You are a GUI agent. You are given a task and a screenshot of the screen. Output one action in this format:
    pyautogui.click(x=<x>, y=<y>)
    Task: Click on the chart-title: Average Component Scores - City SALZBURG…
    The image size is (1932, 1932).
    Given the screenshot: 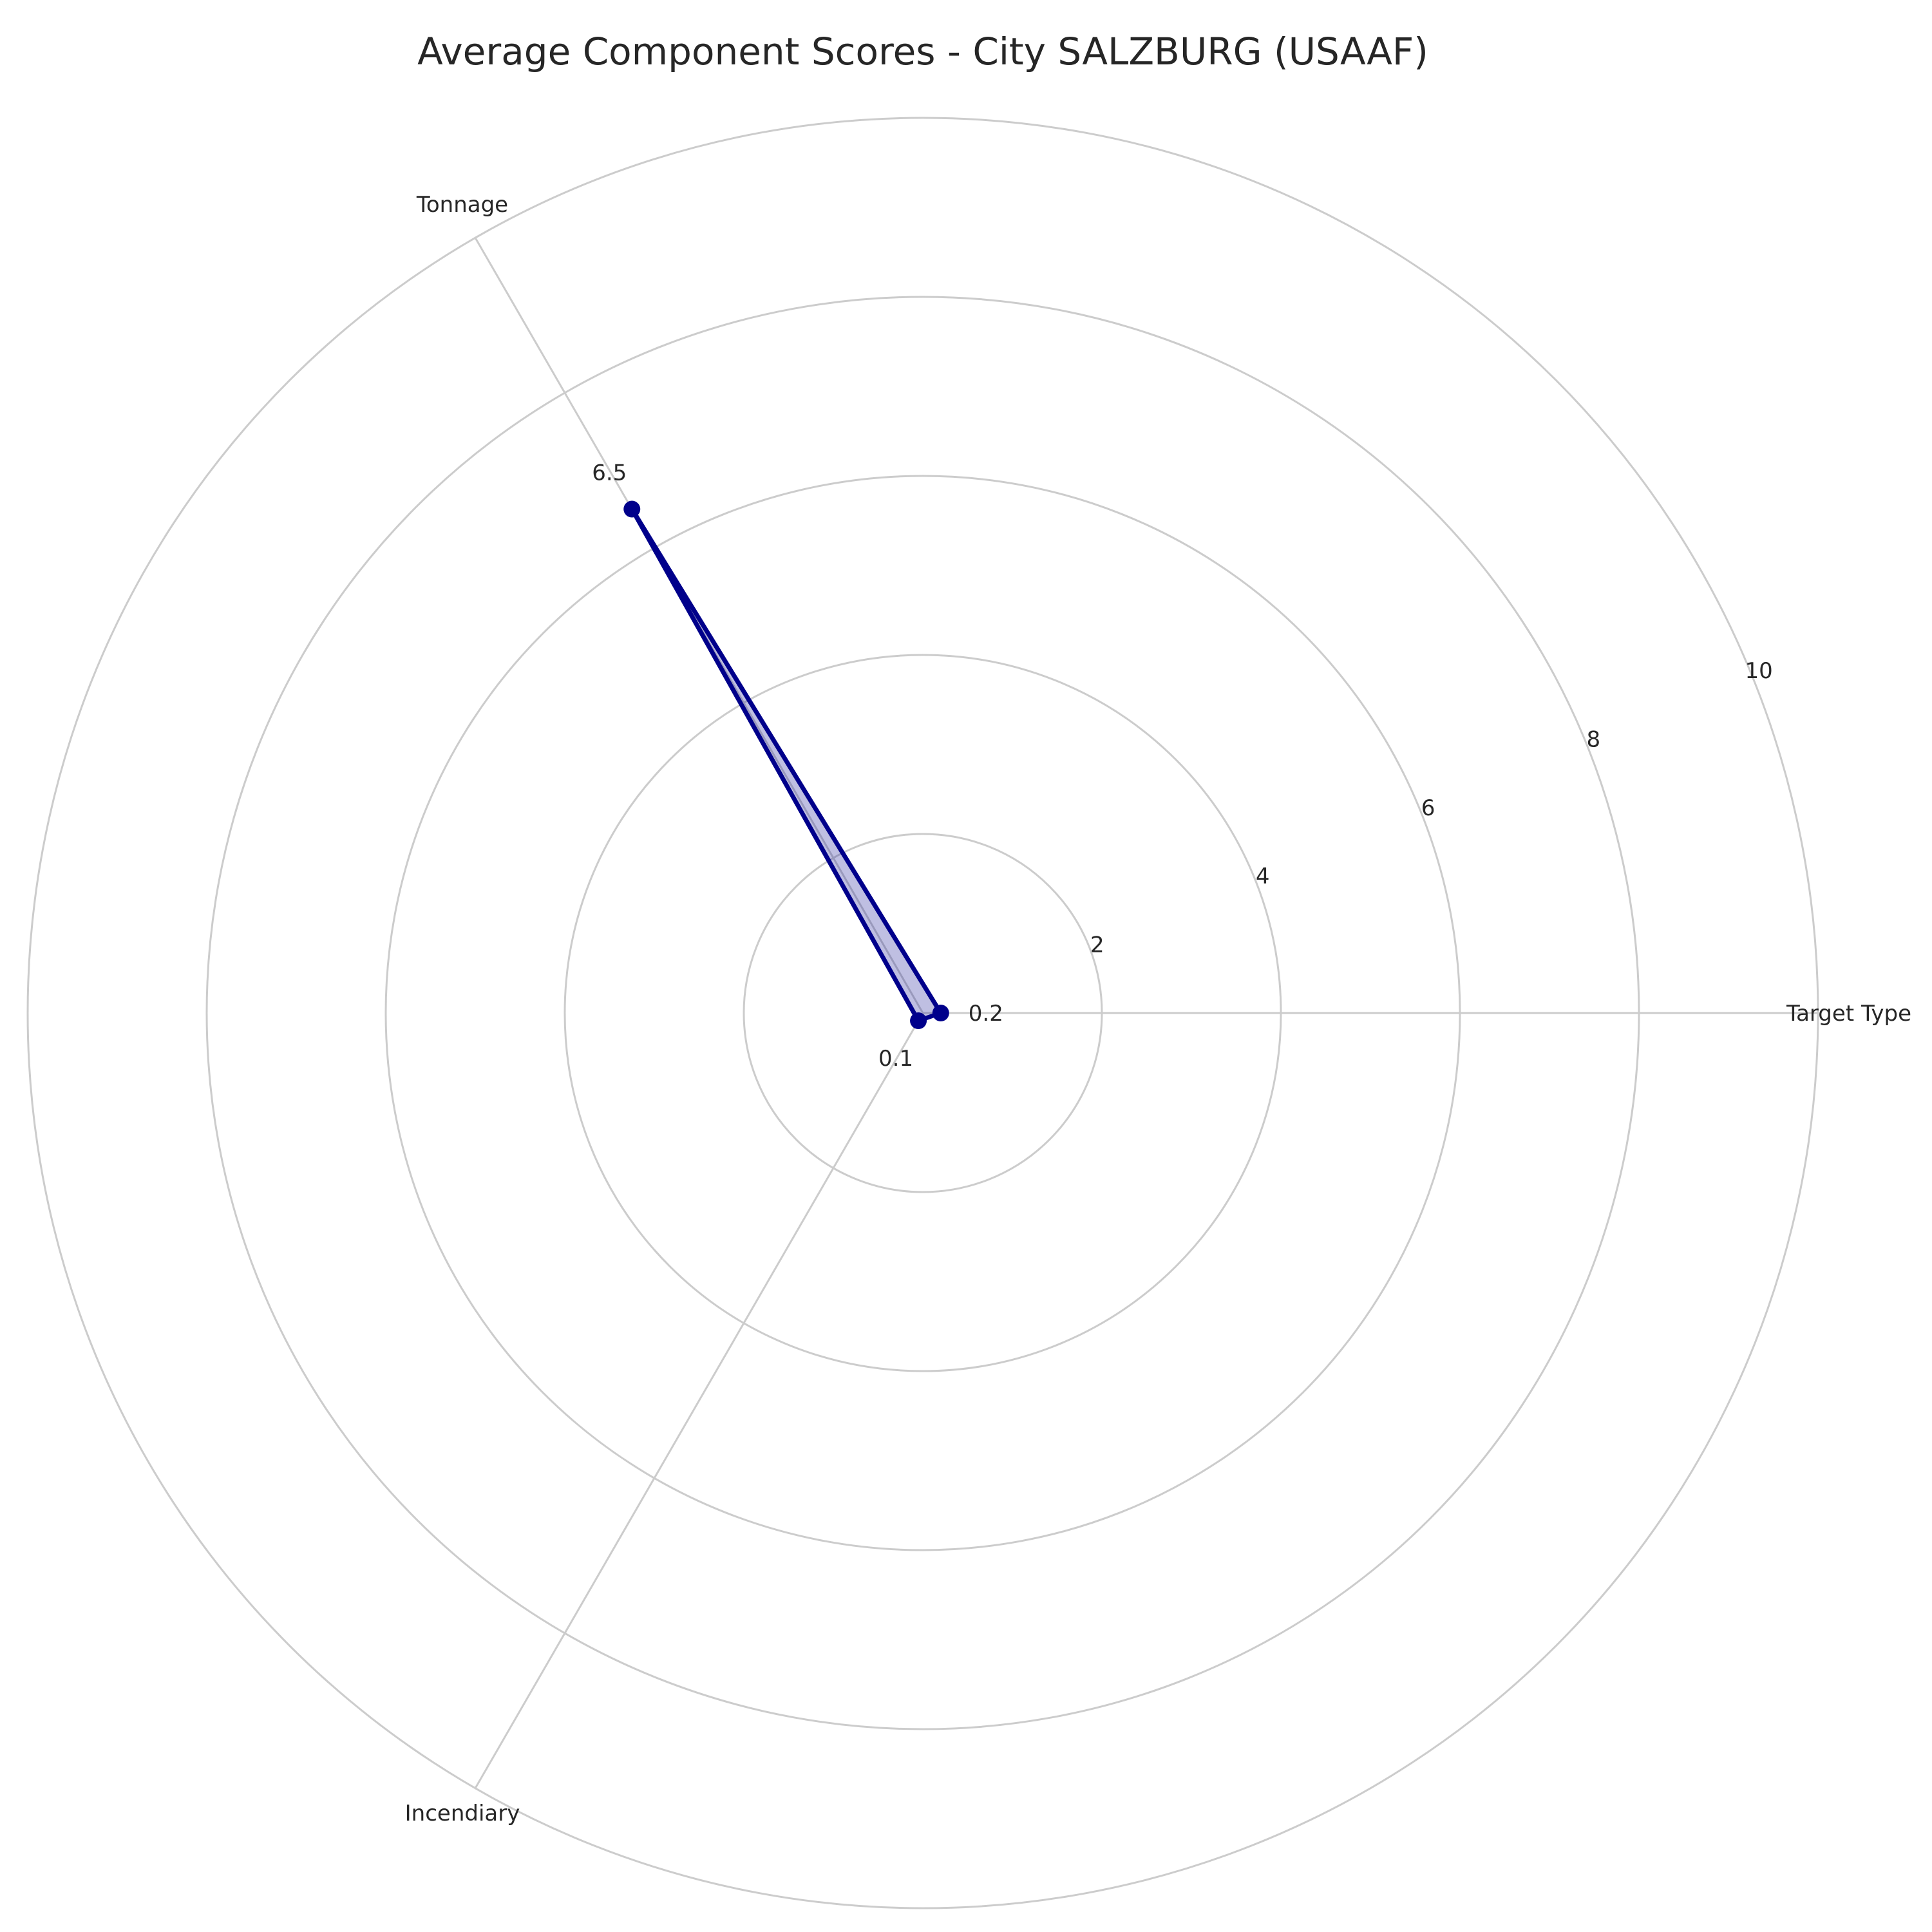 What is the action you would take?
    pyautogui.click(x=922, y=52)
    